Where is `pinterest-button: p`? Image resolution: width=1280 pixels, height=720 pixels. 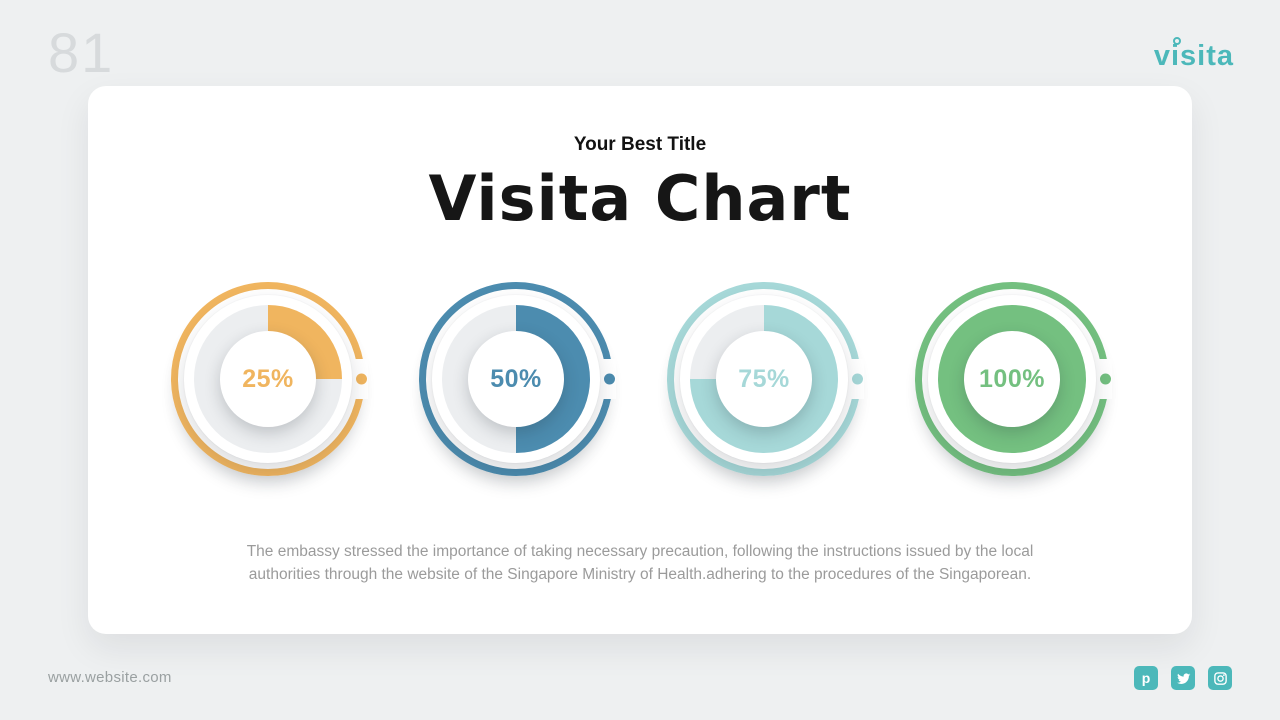
pinterest-button: p is located at coordinates (1146, 678).